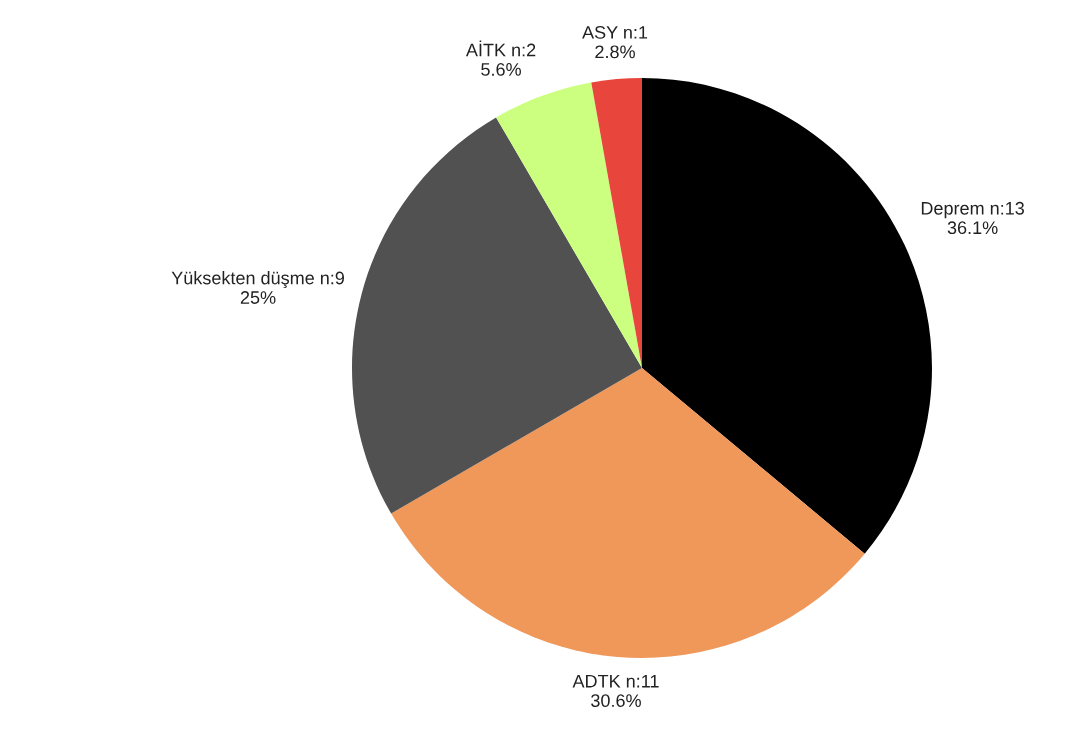 The image size is (1072, 737). Describe the element at coordinates (500, 48) in the screenshot. I see `slice-label: AİTK n:2` at that location.